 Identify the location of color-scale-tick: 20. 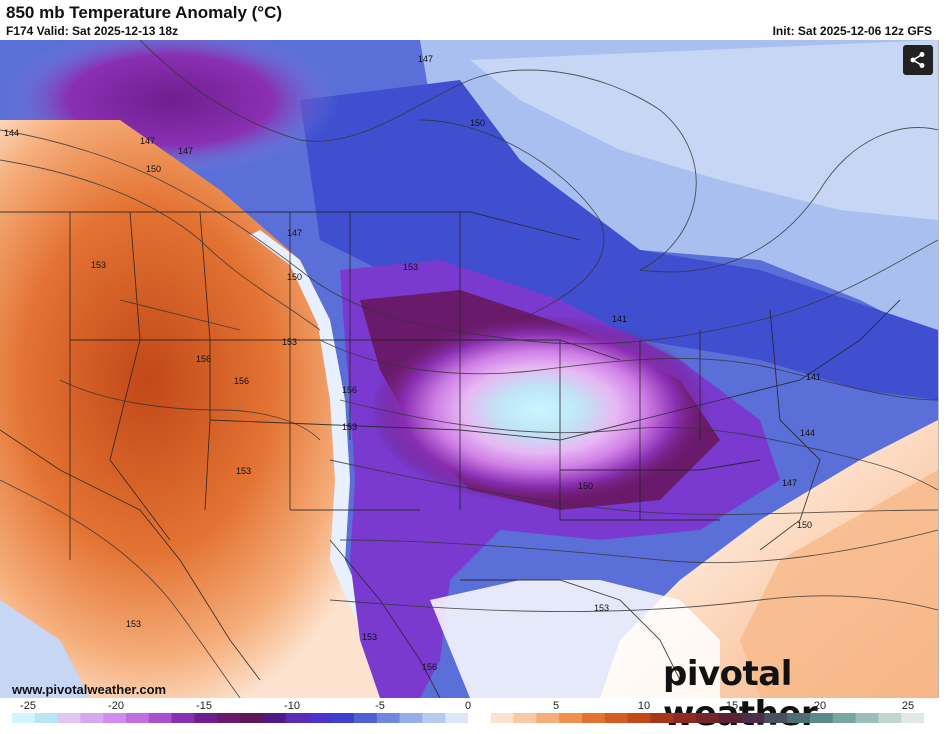
(820, 706).